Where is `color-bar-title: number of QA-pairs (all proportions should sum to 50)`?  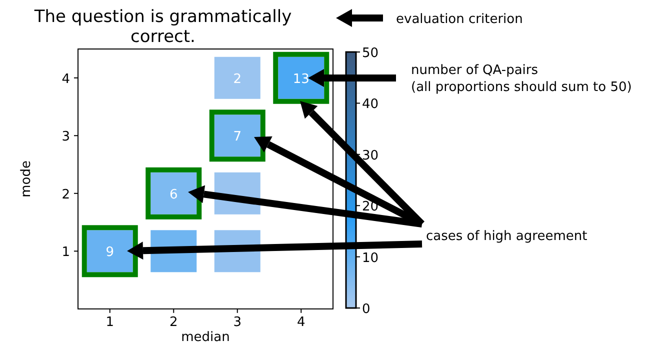
color-bar-title: number of QA-pairs (all proportions should sum to 50) is located at coordinates (521, 79).